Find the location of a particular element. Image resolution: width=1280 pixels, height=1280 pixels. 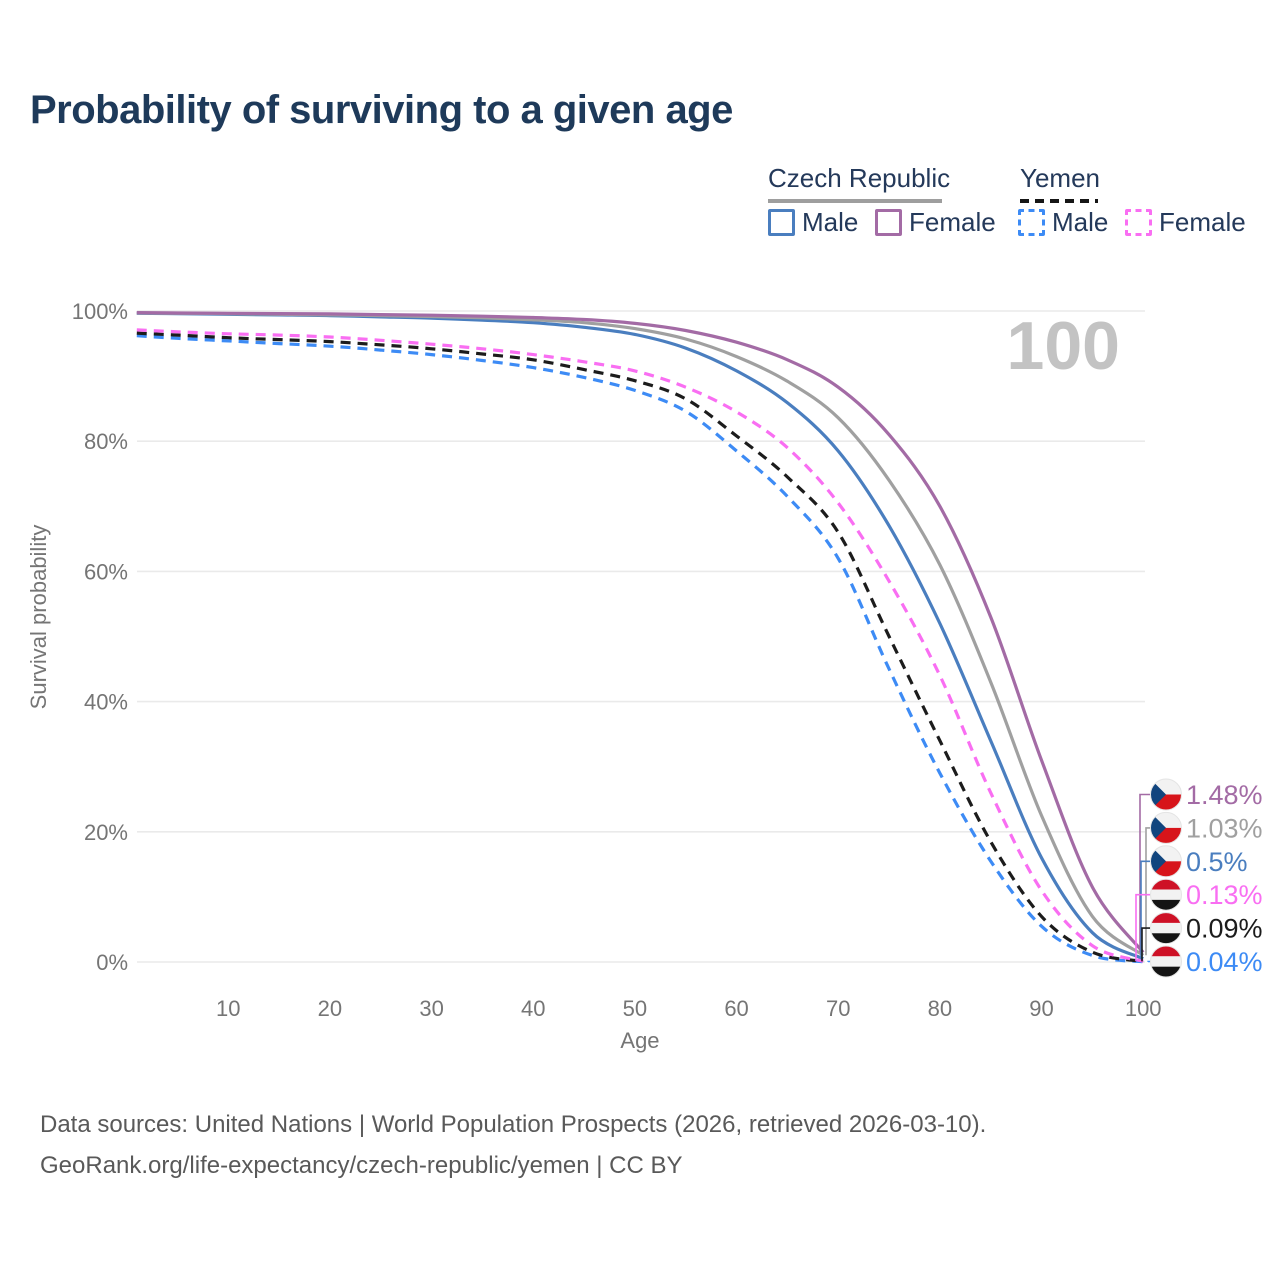

legend-country-yemen: Yemen is located at coordinates (1060, 178).